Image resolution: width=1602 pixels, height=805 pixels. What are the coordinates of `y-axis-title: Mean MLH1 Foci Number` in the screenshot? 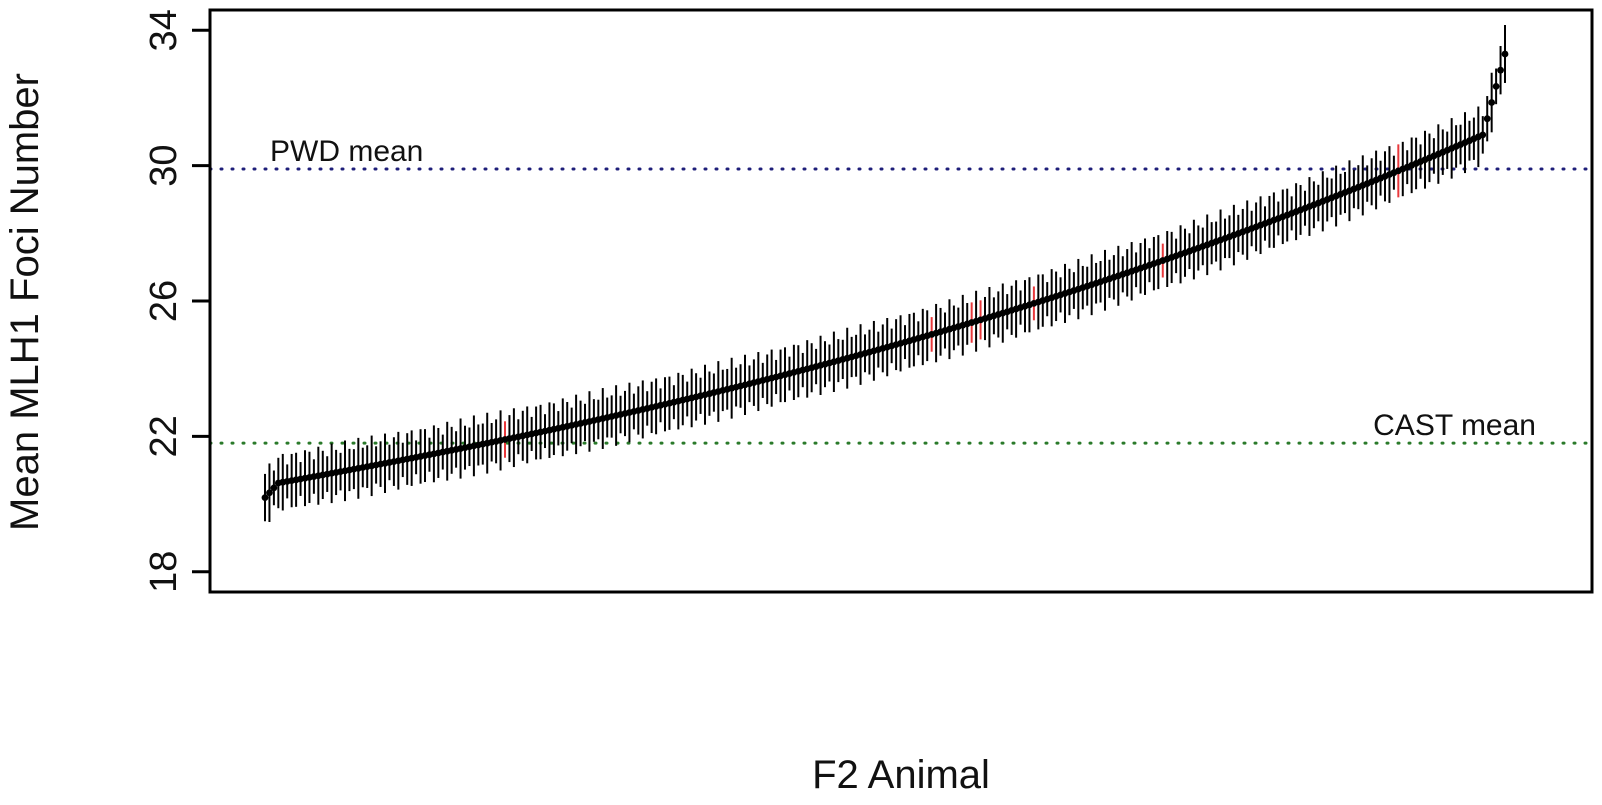 It's located at (25, 302).